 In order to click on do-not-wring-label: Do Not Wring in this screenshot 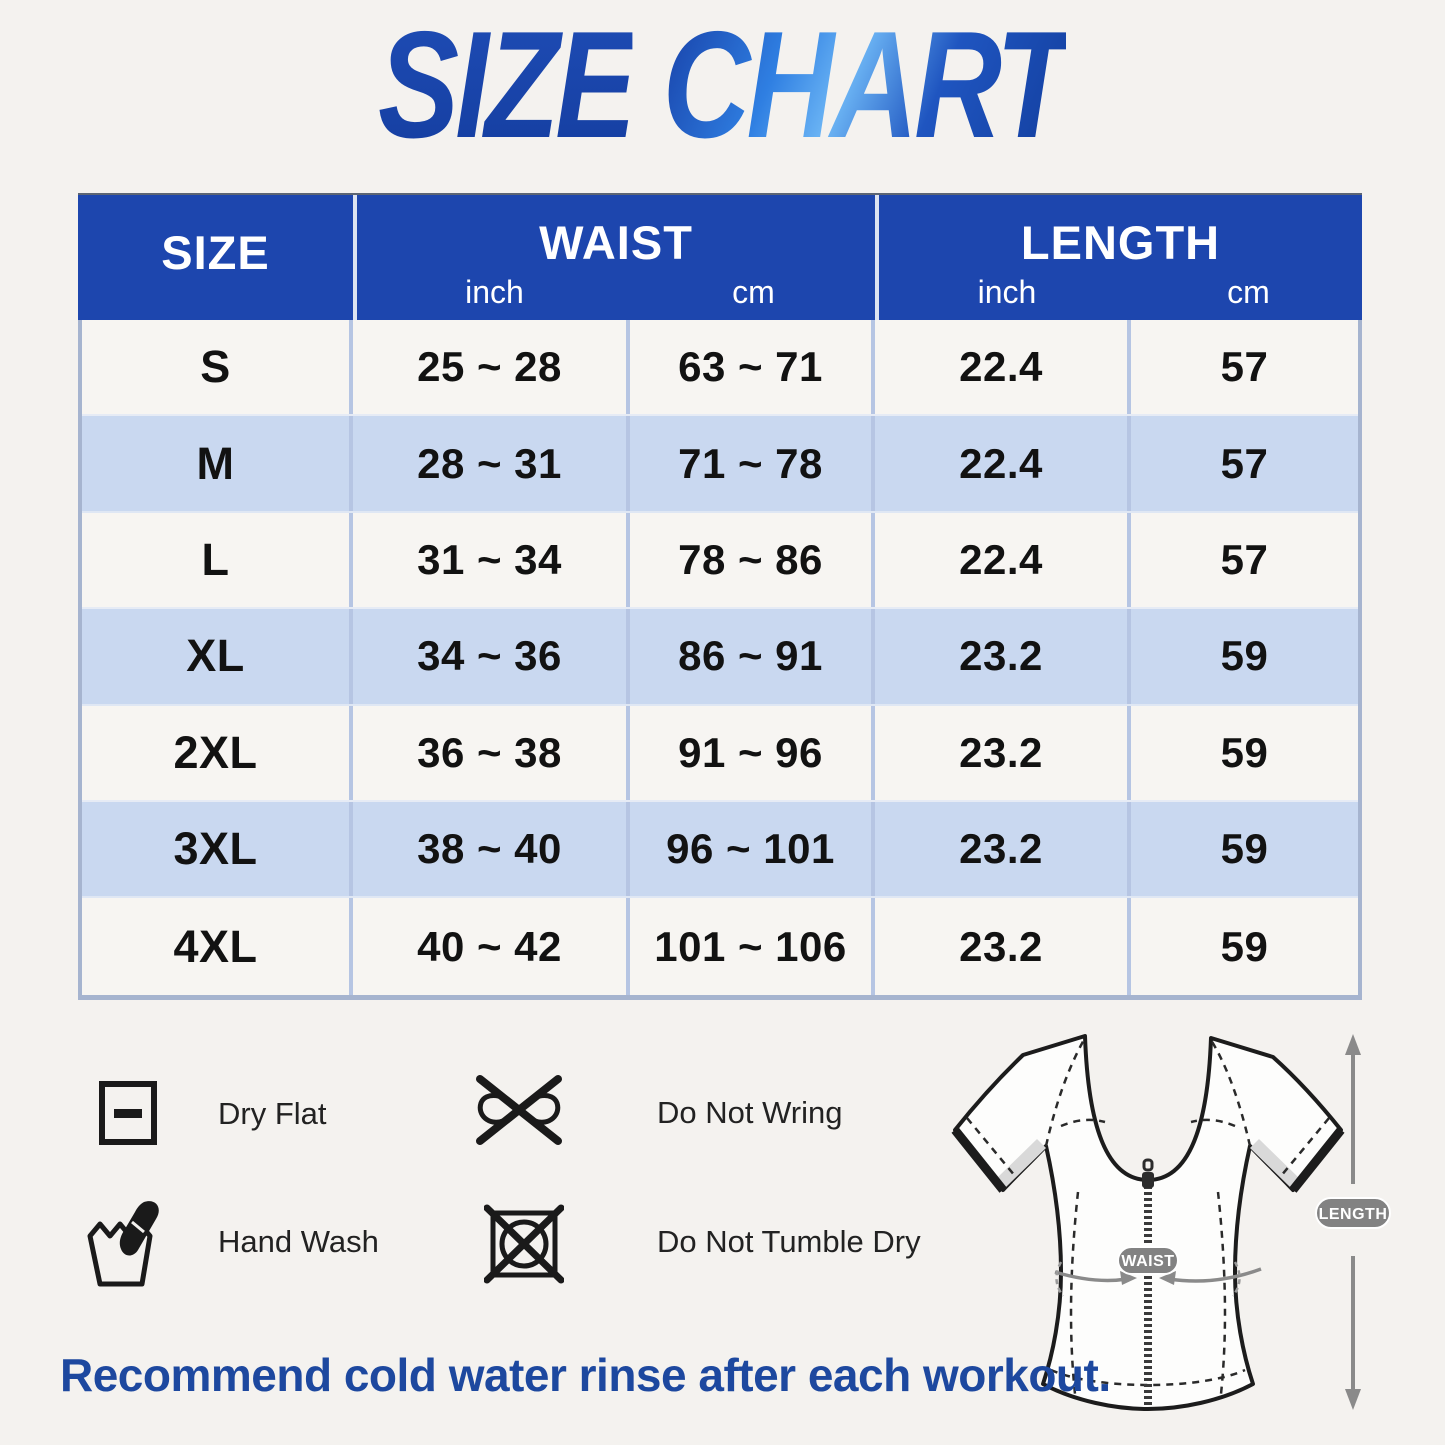, I will do `click(750, 1112)`.